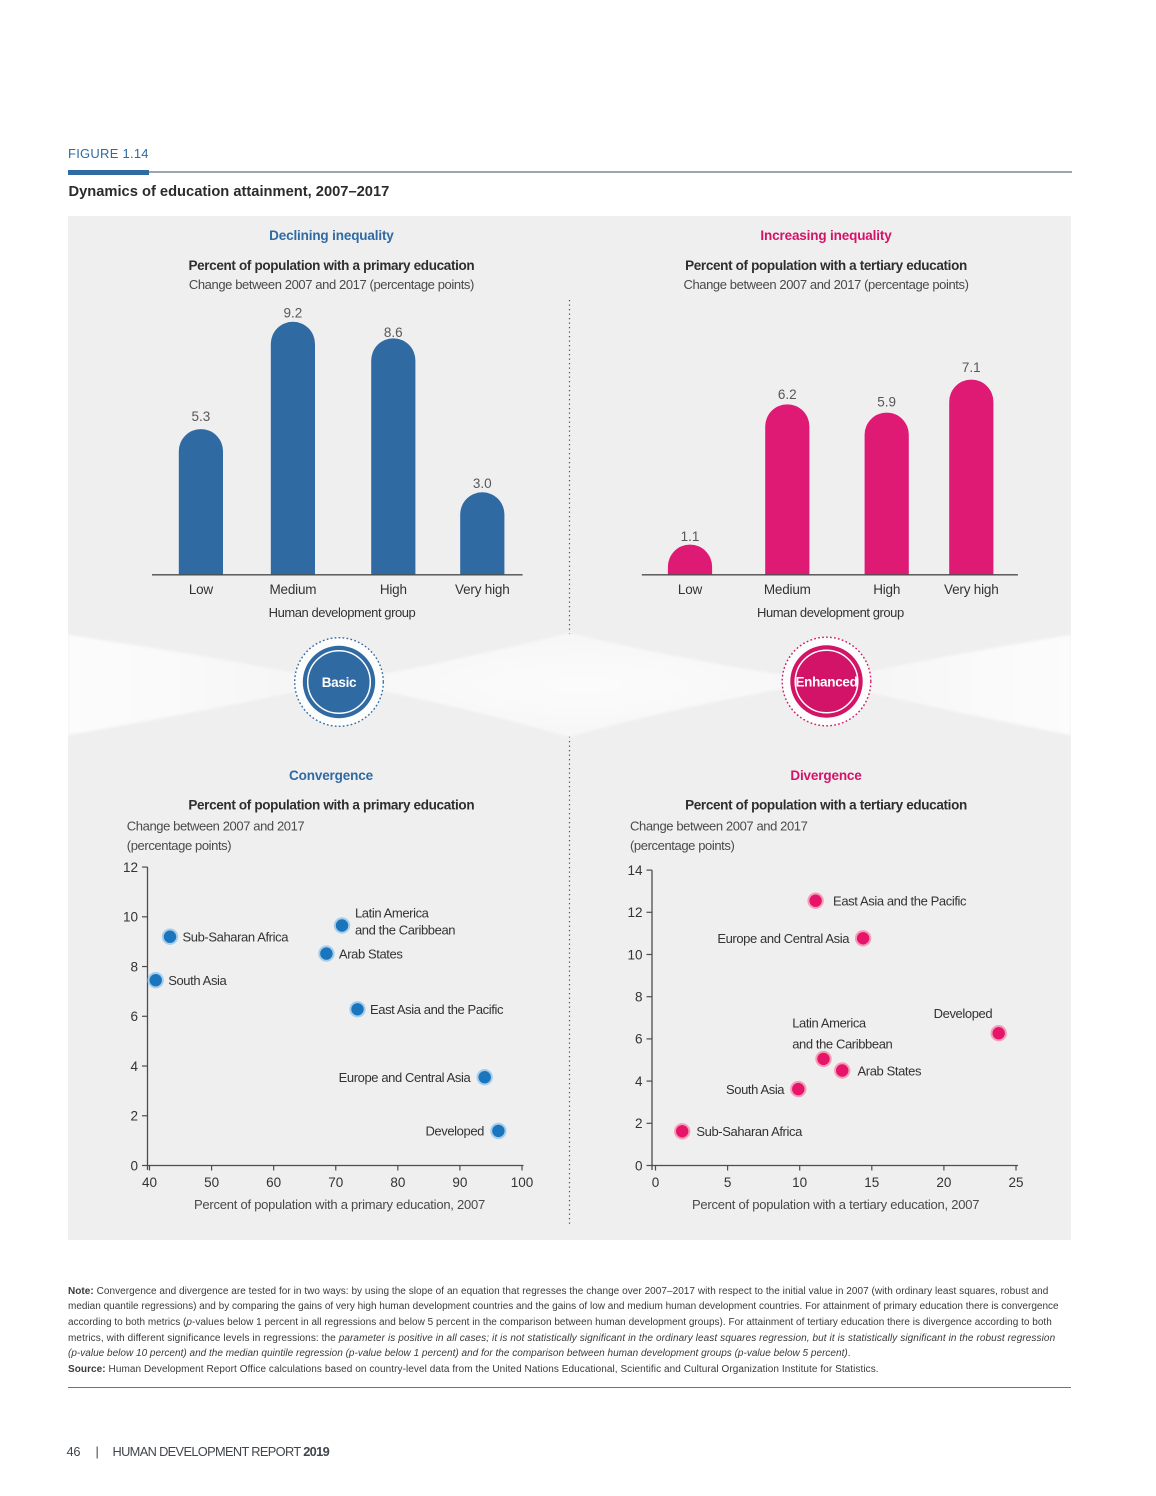 The image size is (1156, 1496). What do you see at coordinates (201, 416) in the screenshot?
I see `svg-text: 5.3` at bounding box center [201, 416].